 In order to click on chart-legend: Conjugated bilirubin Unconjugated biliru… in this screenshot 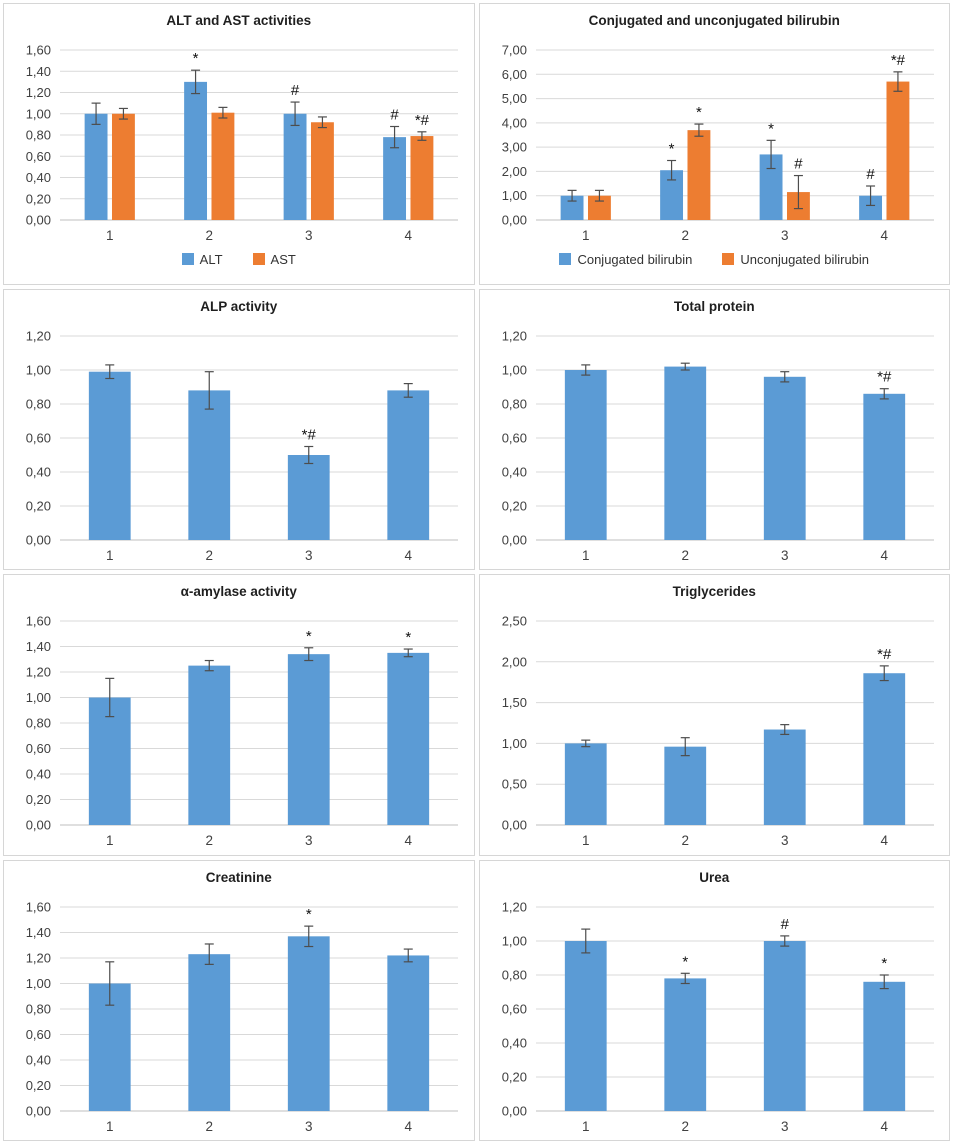, I will do `click(715, 267)`.